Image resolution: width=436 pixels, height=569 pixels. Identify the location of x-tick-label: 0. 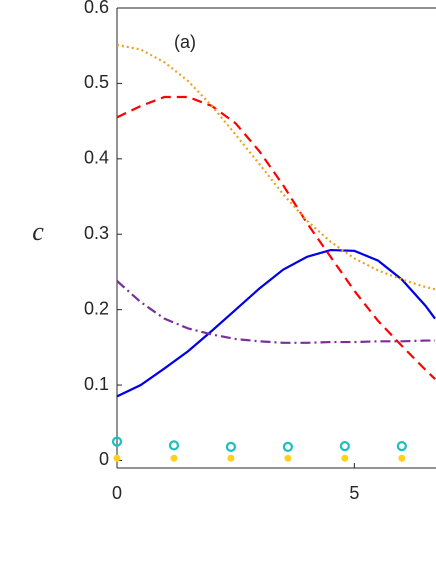
(117, 493).